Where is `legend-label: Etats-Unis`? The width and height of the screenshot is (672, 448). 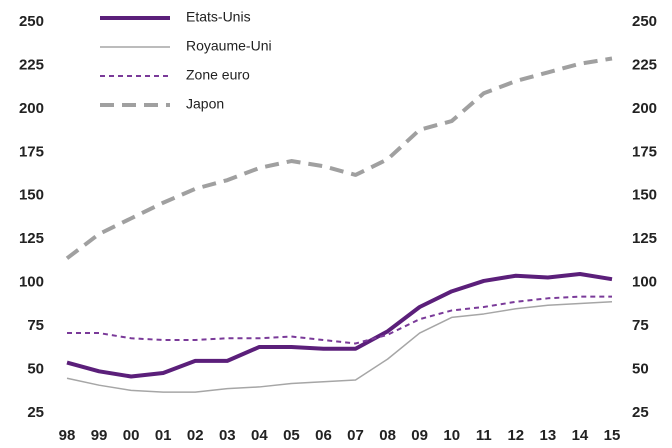 legend-label: Etats-Unis is located at coordinates (218, 17).